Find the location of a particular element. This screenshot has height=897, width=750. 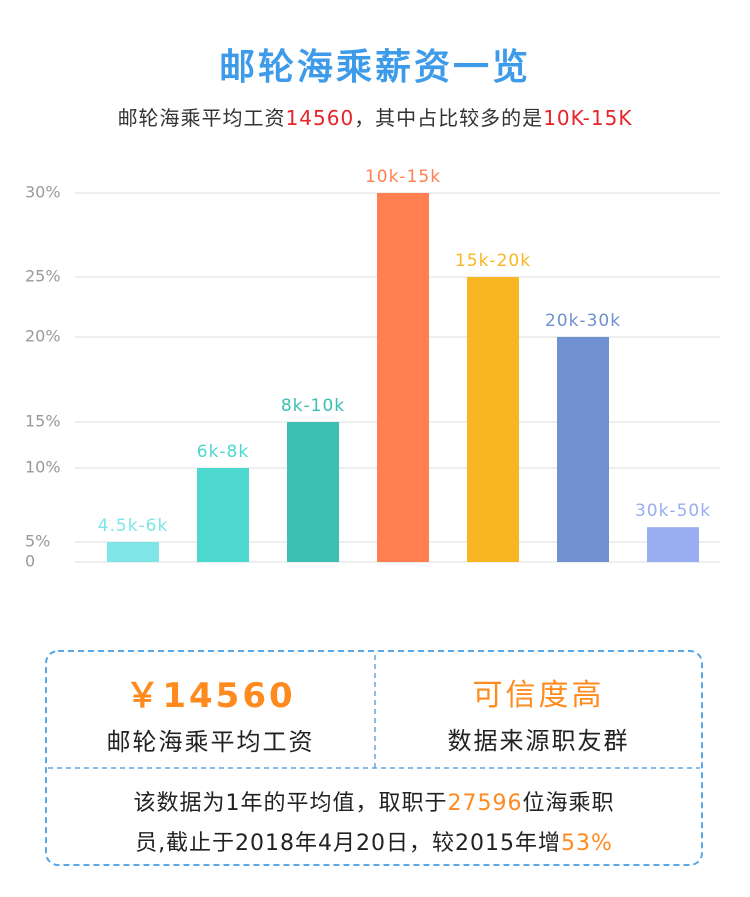

note-line: 该数据为1年的平均值，取职于27596位海乘职 is located at coordinates (374, 804).